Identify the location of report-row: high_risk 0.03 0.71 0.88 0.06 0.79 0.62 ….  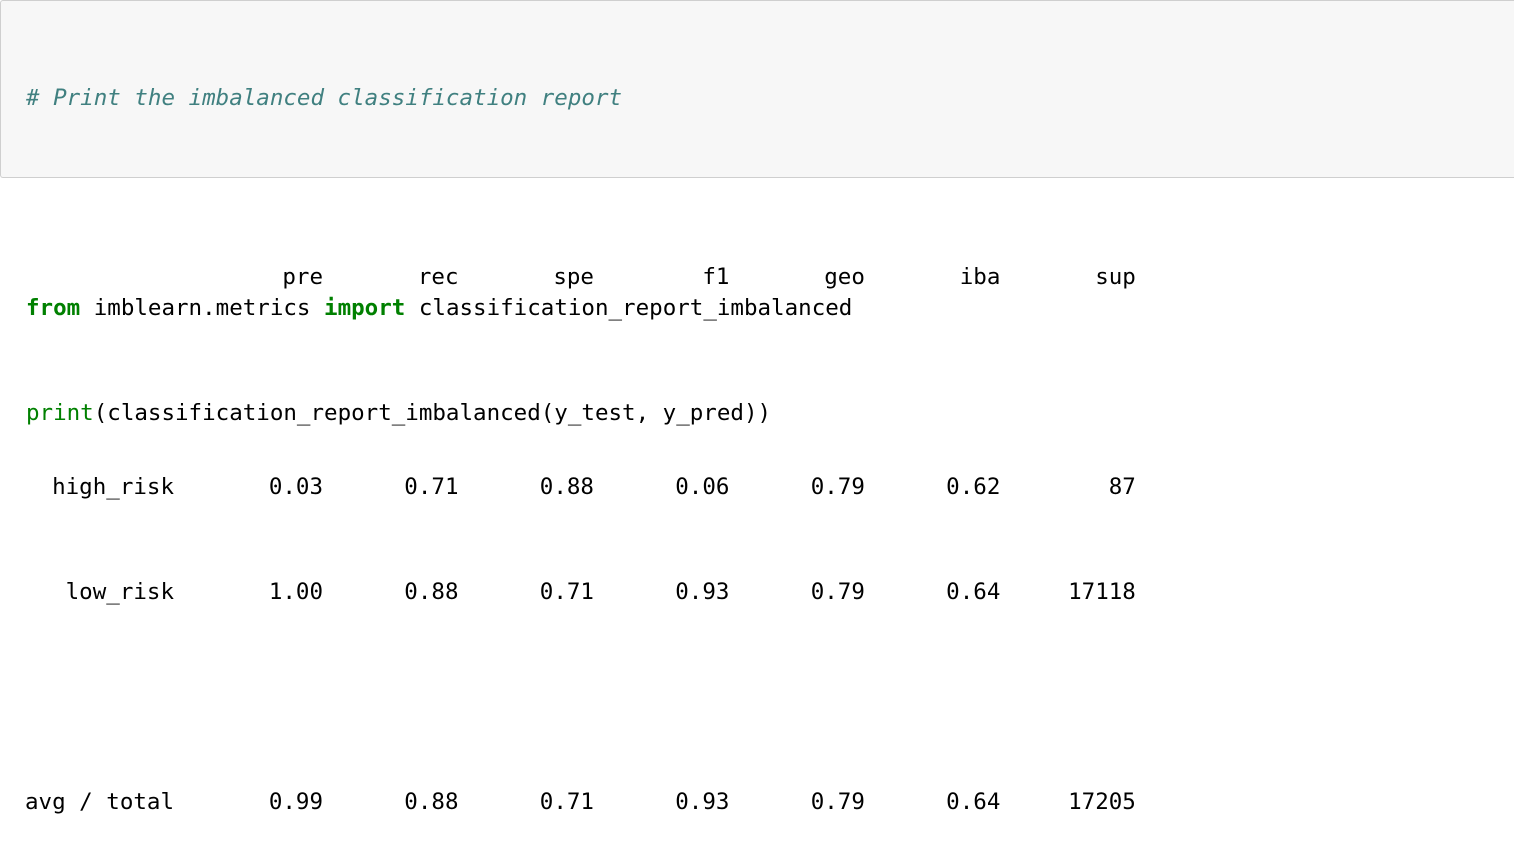
(580, 487).